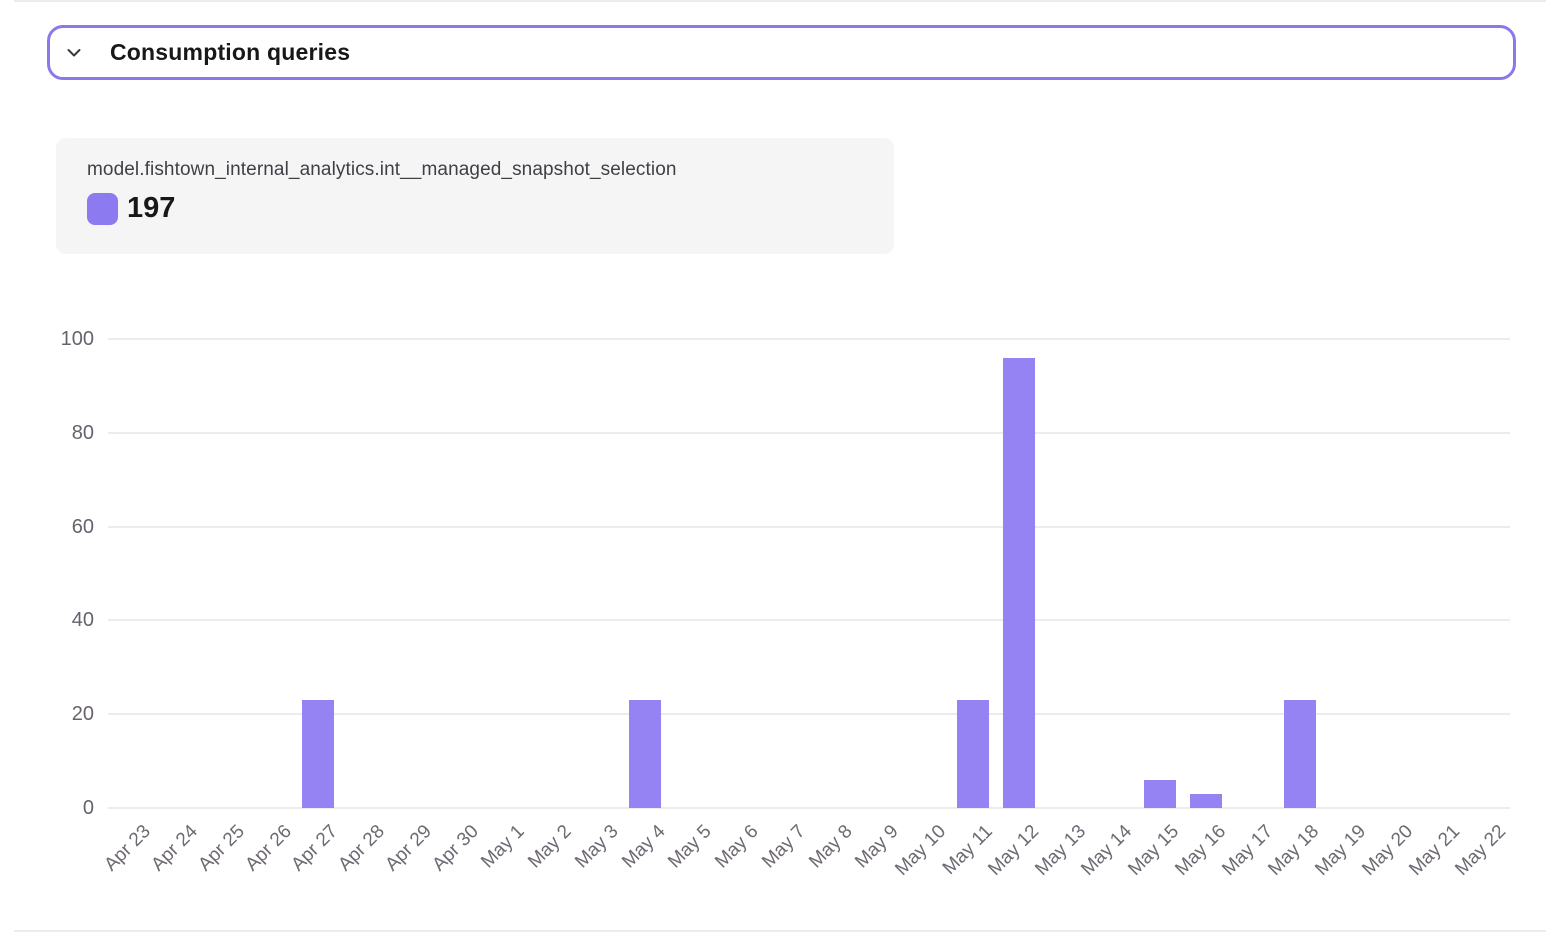 This screenshot has height=940, width=1564. I want to click on y-tick-label-0: 0, so click(88, 808).